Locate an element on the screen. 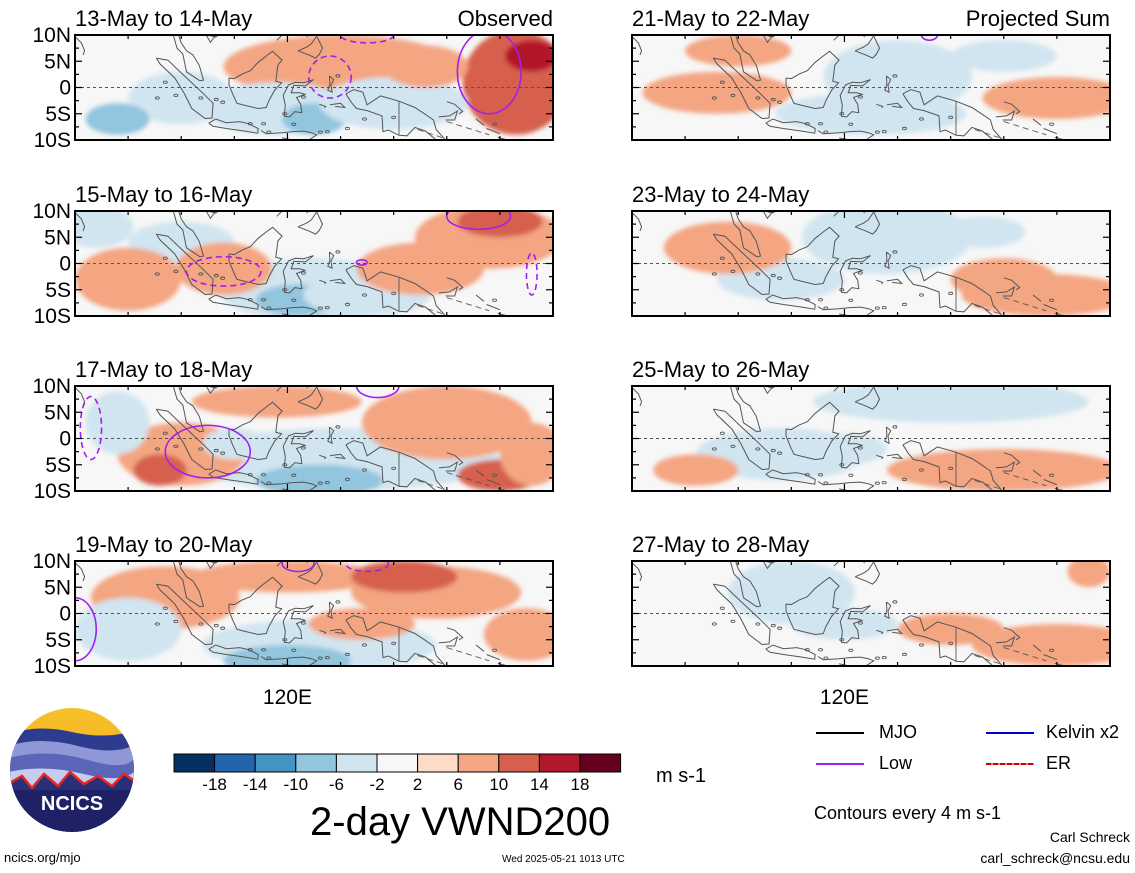 The height and width of the screenshot is (873, 1135). footer-email: carl_schreck@ncsu.edu is located at coordinates (1055, 858).